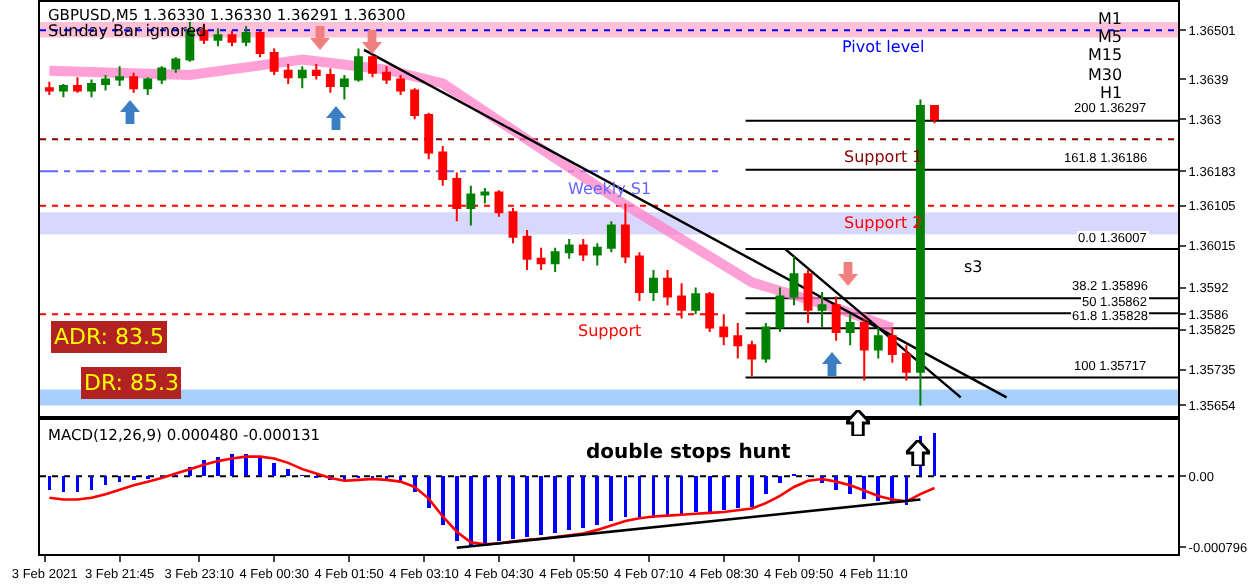  I want to click on annotation: H1, so click(1111, 93).